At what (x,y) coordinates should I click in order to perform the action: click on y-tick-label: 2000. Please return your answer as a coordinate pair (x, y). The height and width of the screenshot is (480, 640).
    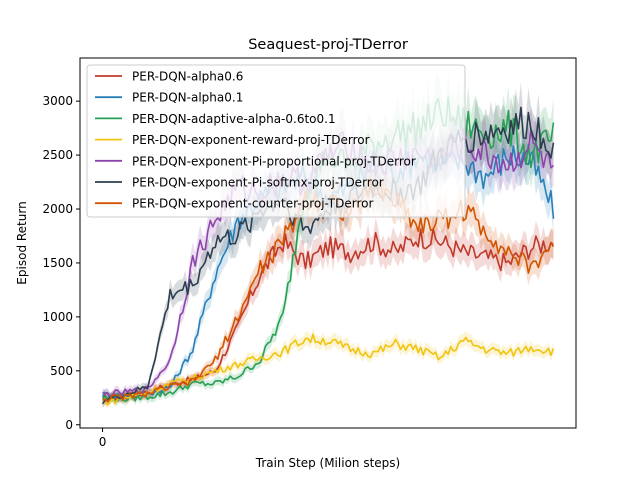
    Looking at the image, I should click on (57, 209).